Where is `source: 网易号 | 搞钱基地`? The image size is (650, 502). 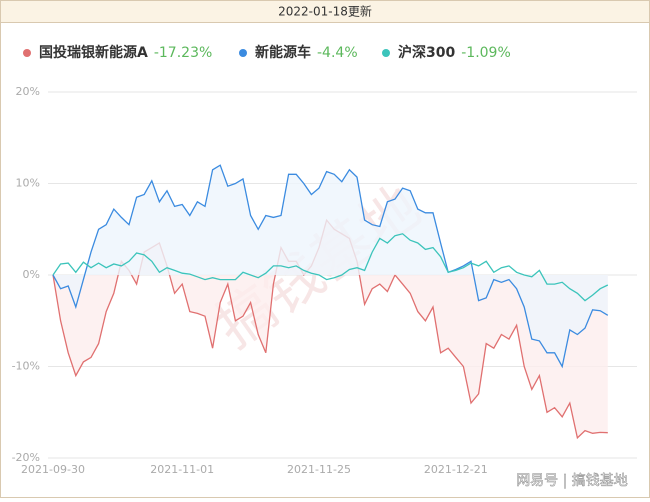
source: 网易号 | 搞钱基地 is located at coordinates (572, 480).